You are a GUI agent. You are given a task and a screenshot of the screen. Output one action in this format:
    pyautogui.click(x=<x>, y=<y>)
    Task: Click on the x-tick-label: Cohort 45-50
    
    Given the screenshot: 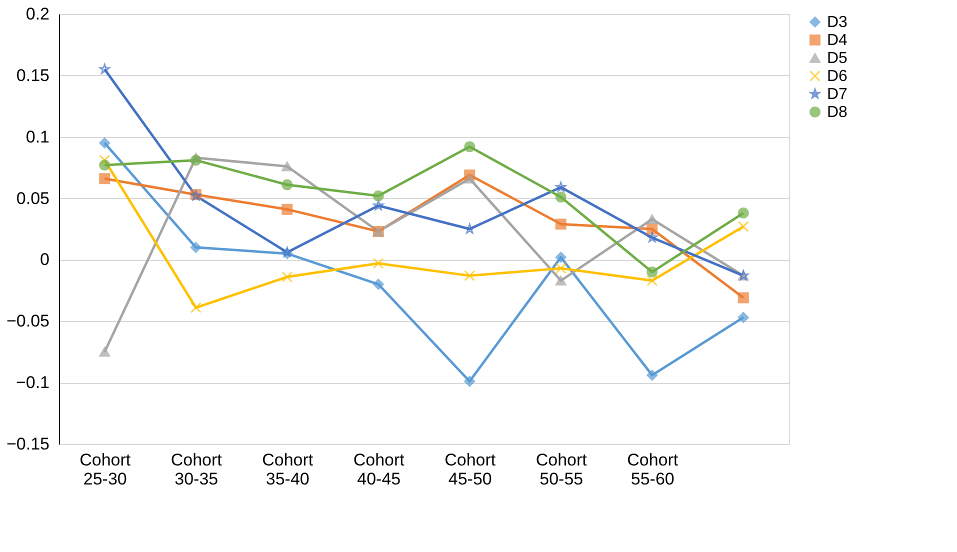 What is the action you would take?
    pyautogui.click(x=470, y=469)
    